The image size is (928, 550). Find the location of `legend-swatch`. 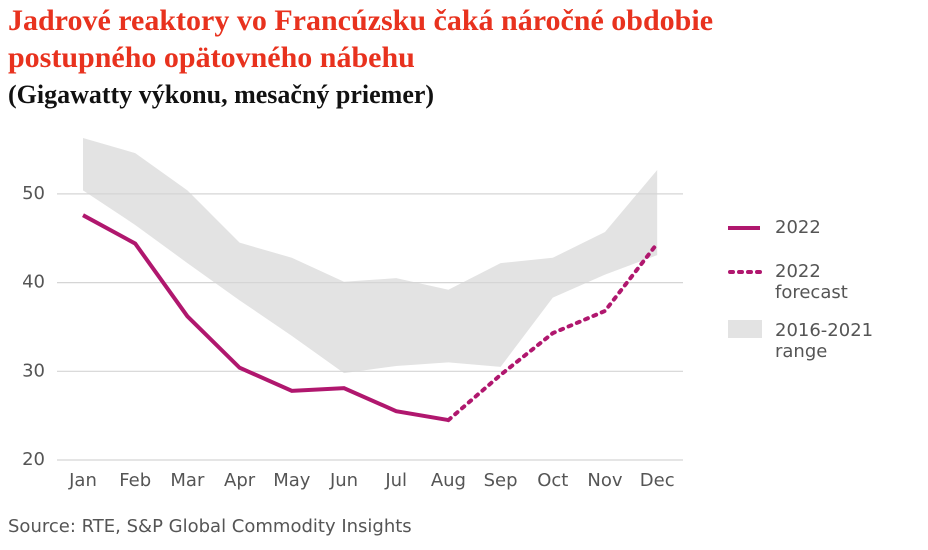

legend-swatch is located at coordinates (745, 329).